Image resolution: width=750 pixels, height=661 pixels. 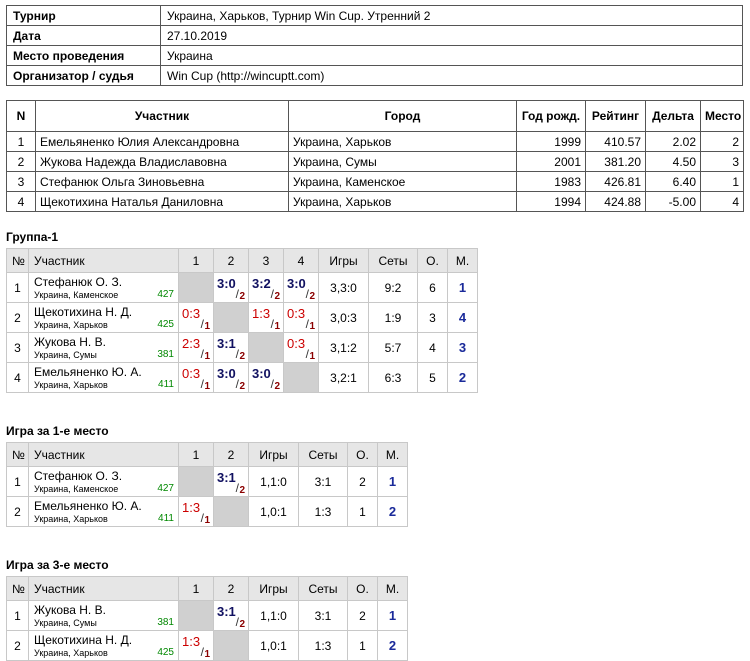 What do you see at coordinates (103, 287) in the screenshot?
I see `player: Стефанюк О. З. Украина, Каменское 427` at bounding box center [103, 287].